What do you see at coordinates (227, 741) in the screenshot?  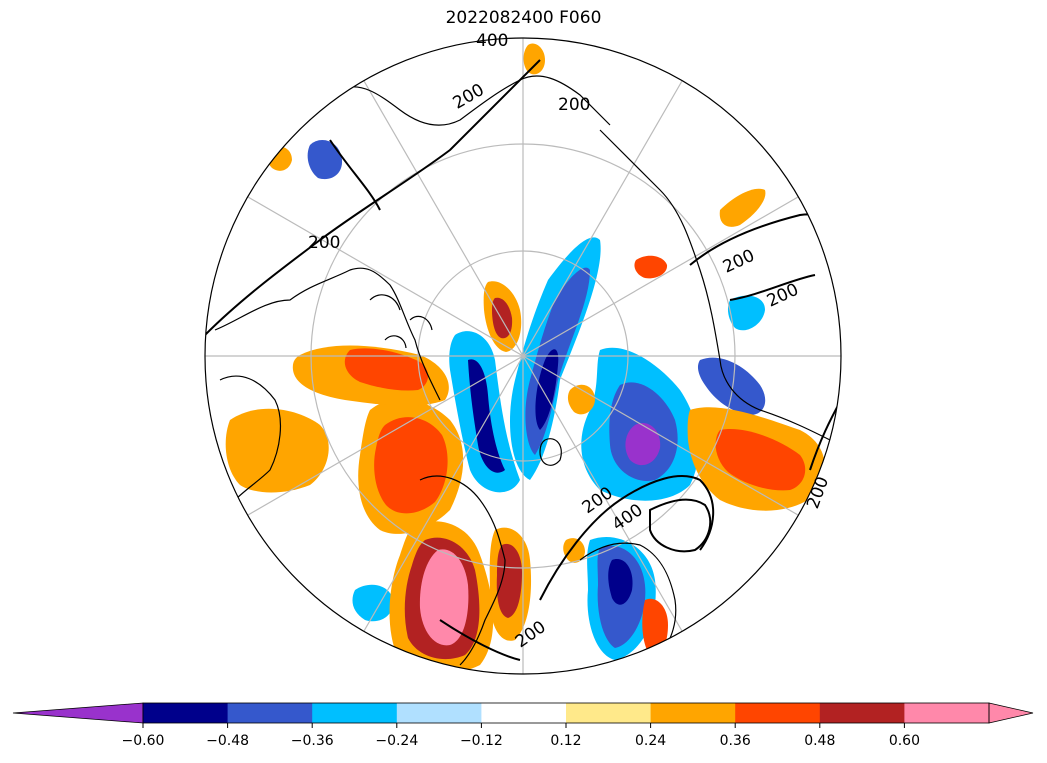 I see `colorbar-tick-label: −0.48` at bounding box center [227, 741].